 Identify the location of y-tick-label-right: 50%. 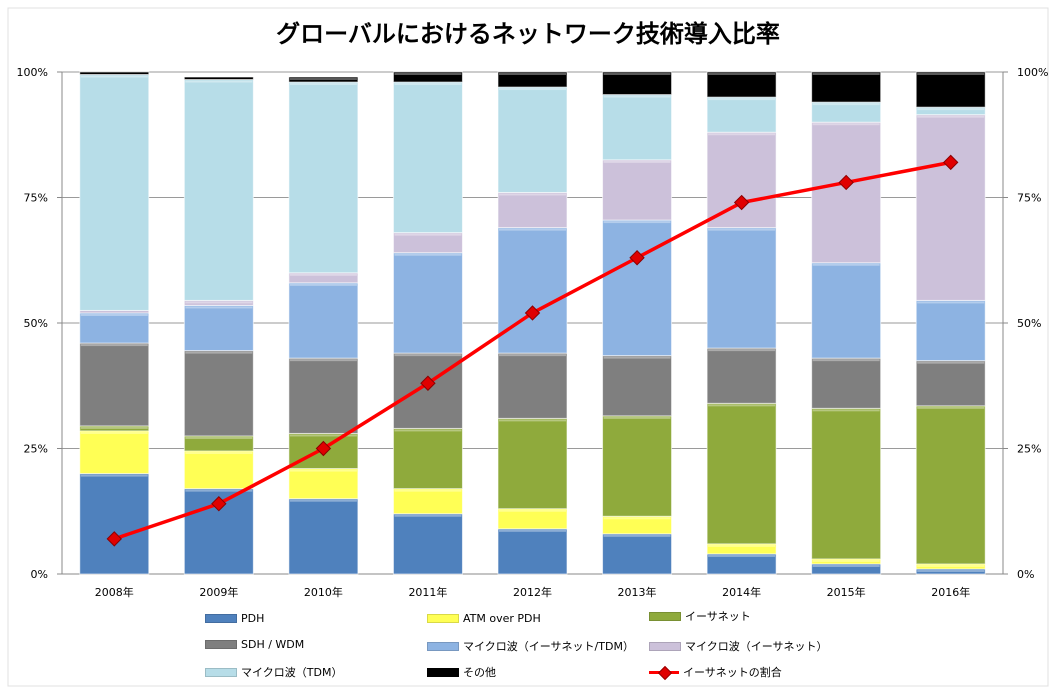
(1029, 323).